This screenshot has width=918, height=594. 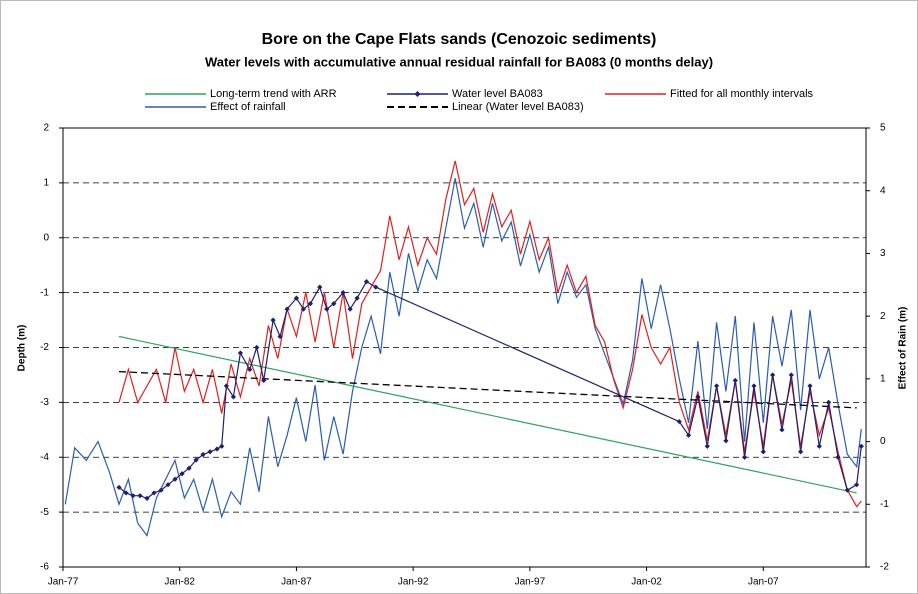 I want to click on y2-axis-title: Effect of Rain (m), so click(x=903, y=348).